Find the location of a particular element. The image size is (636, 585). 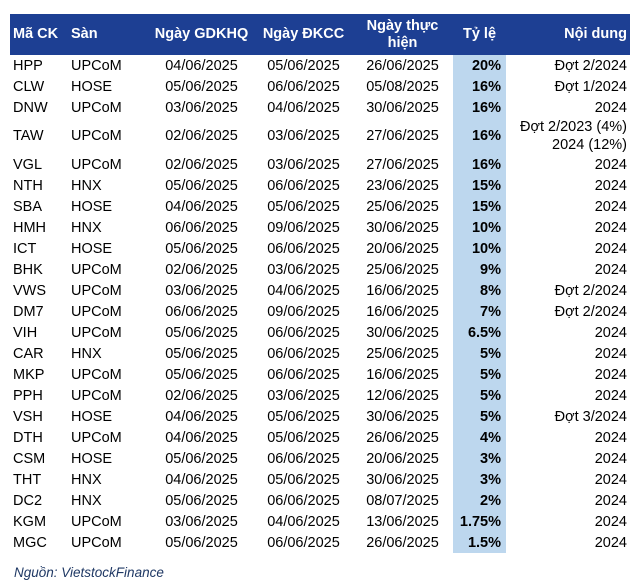

table-cell: VGL is located at coordinates (28, 164).